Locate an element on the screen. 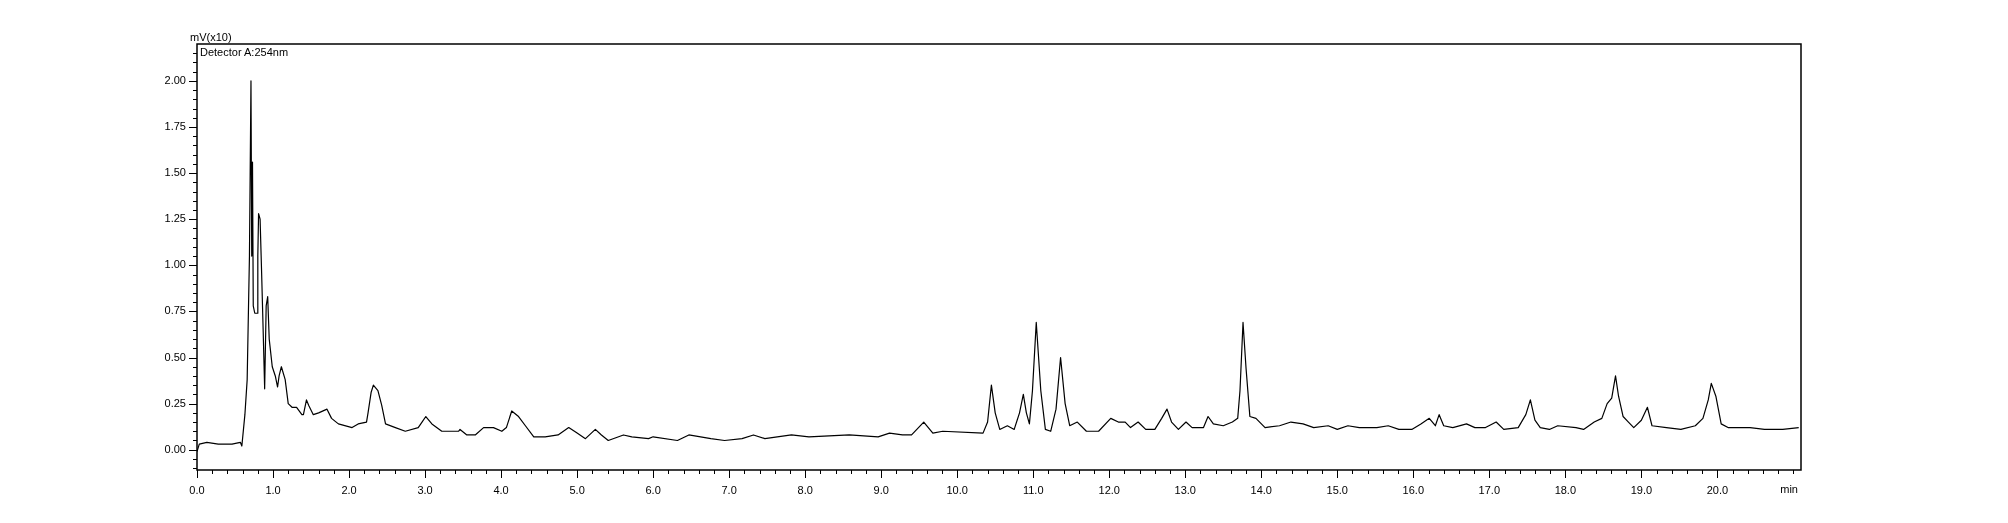 Image resolution: width=2008 pixels, height=523 pixels. x-tick-label: 9.0 is located at coordinates (881, 489).